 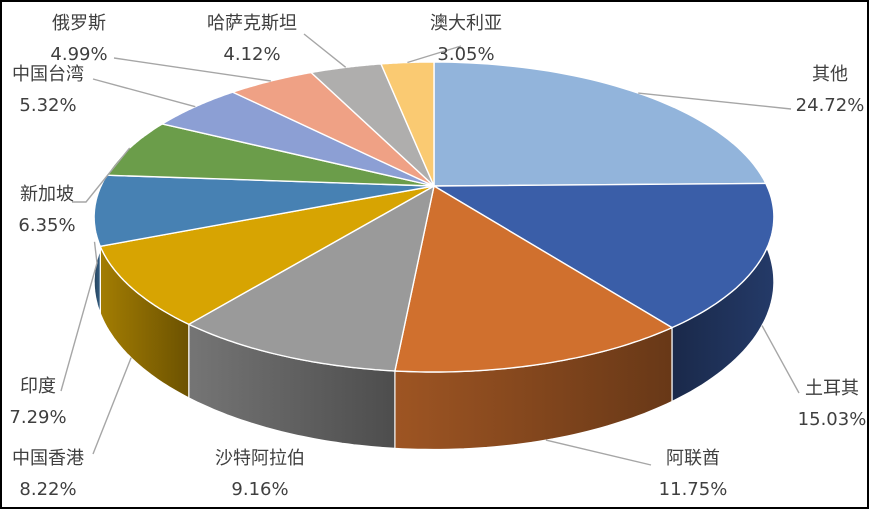 What do you see at coordinates (466, 39) in the screenshot?
I see `slice-label-aodaliya: 澳大利亚 3.05%` at bounding box center [466, 39].